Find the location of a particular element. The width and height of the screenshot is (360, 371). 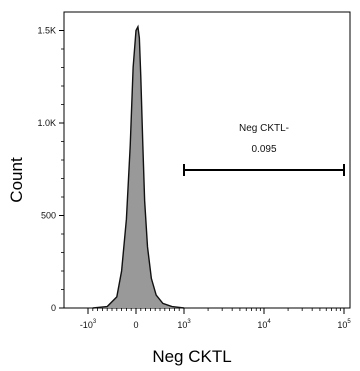

x-axis: -103 0 10³ 10⁴ 10⁵ is located at coordinates (215, 319).